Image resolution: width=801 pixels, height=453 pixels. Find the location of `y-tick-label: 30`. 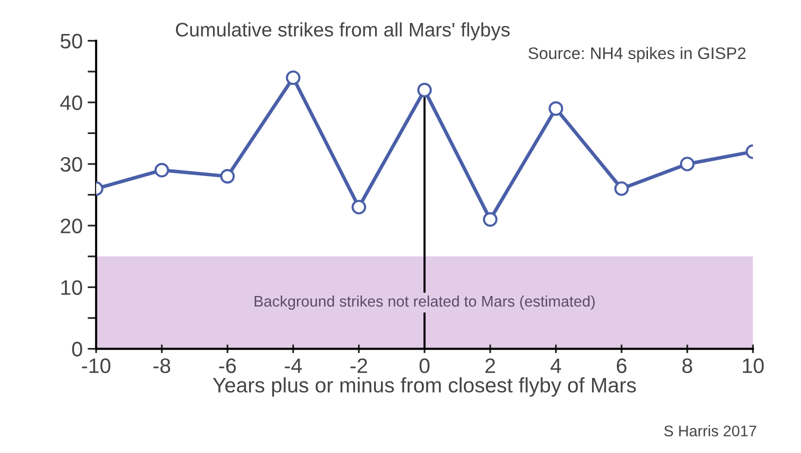

y-tick-label: 30 is located at coordinates (71, 164).